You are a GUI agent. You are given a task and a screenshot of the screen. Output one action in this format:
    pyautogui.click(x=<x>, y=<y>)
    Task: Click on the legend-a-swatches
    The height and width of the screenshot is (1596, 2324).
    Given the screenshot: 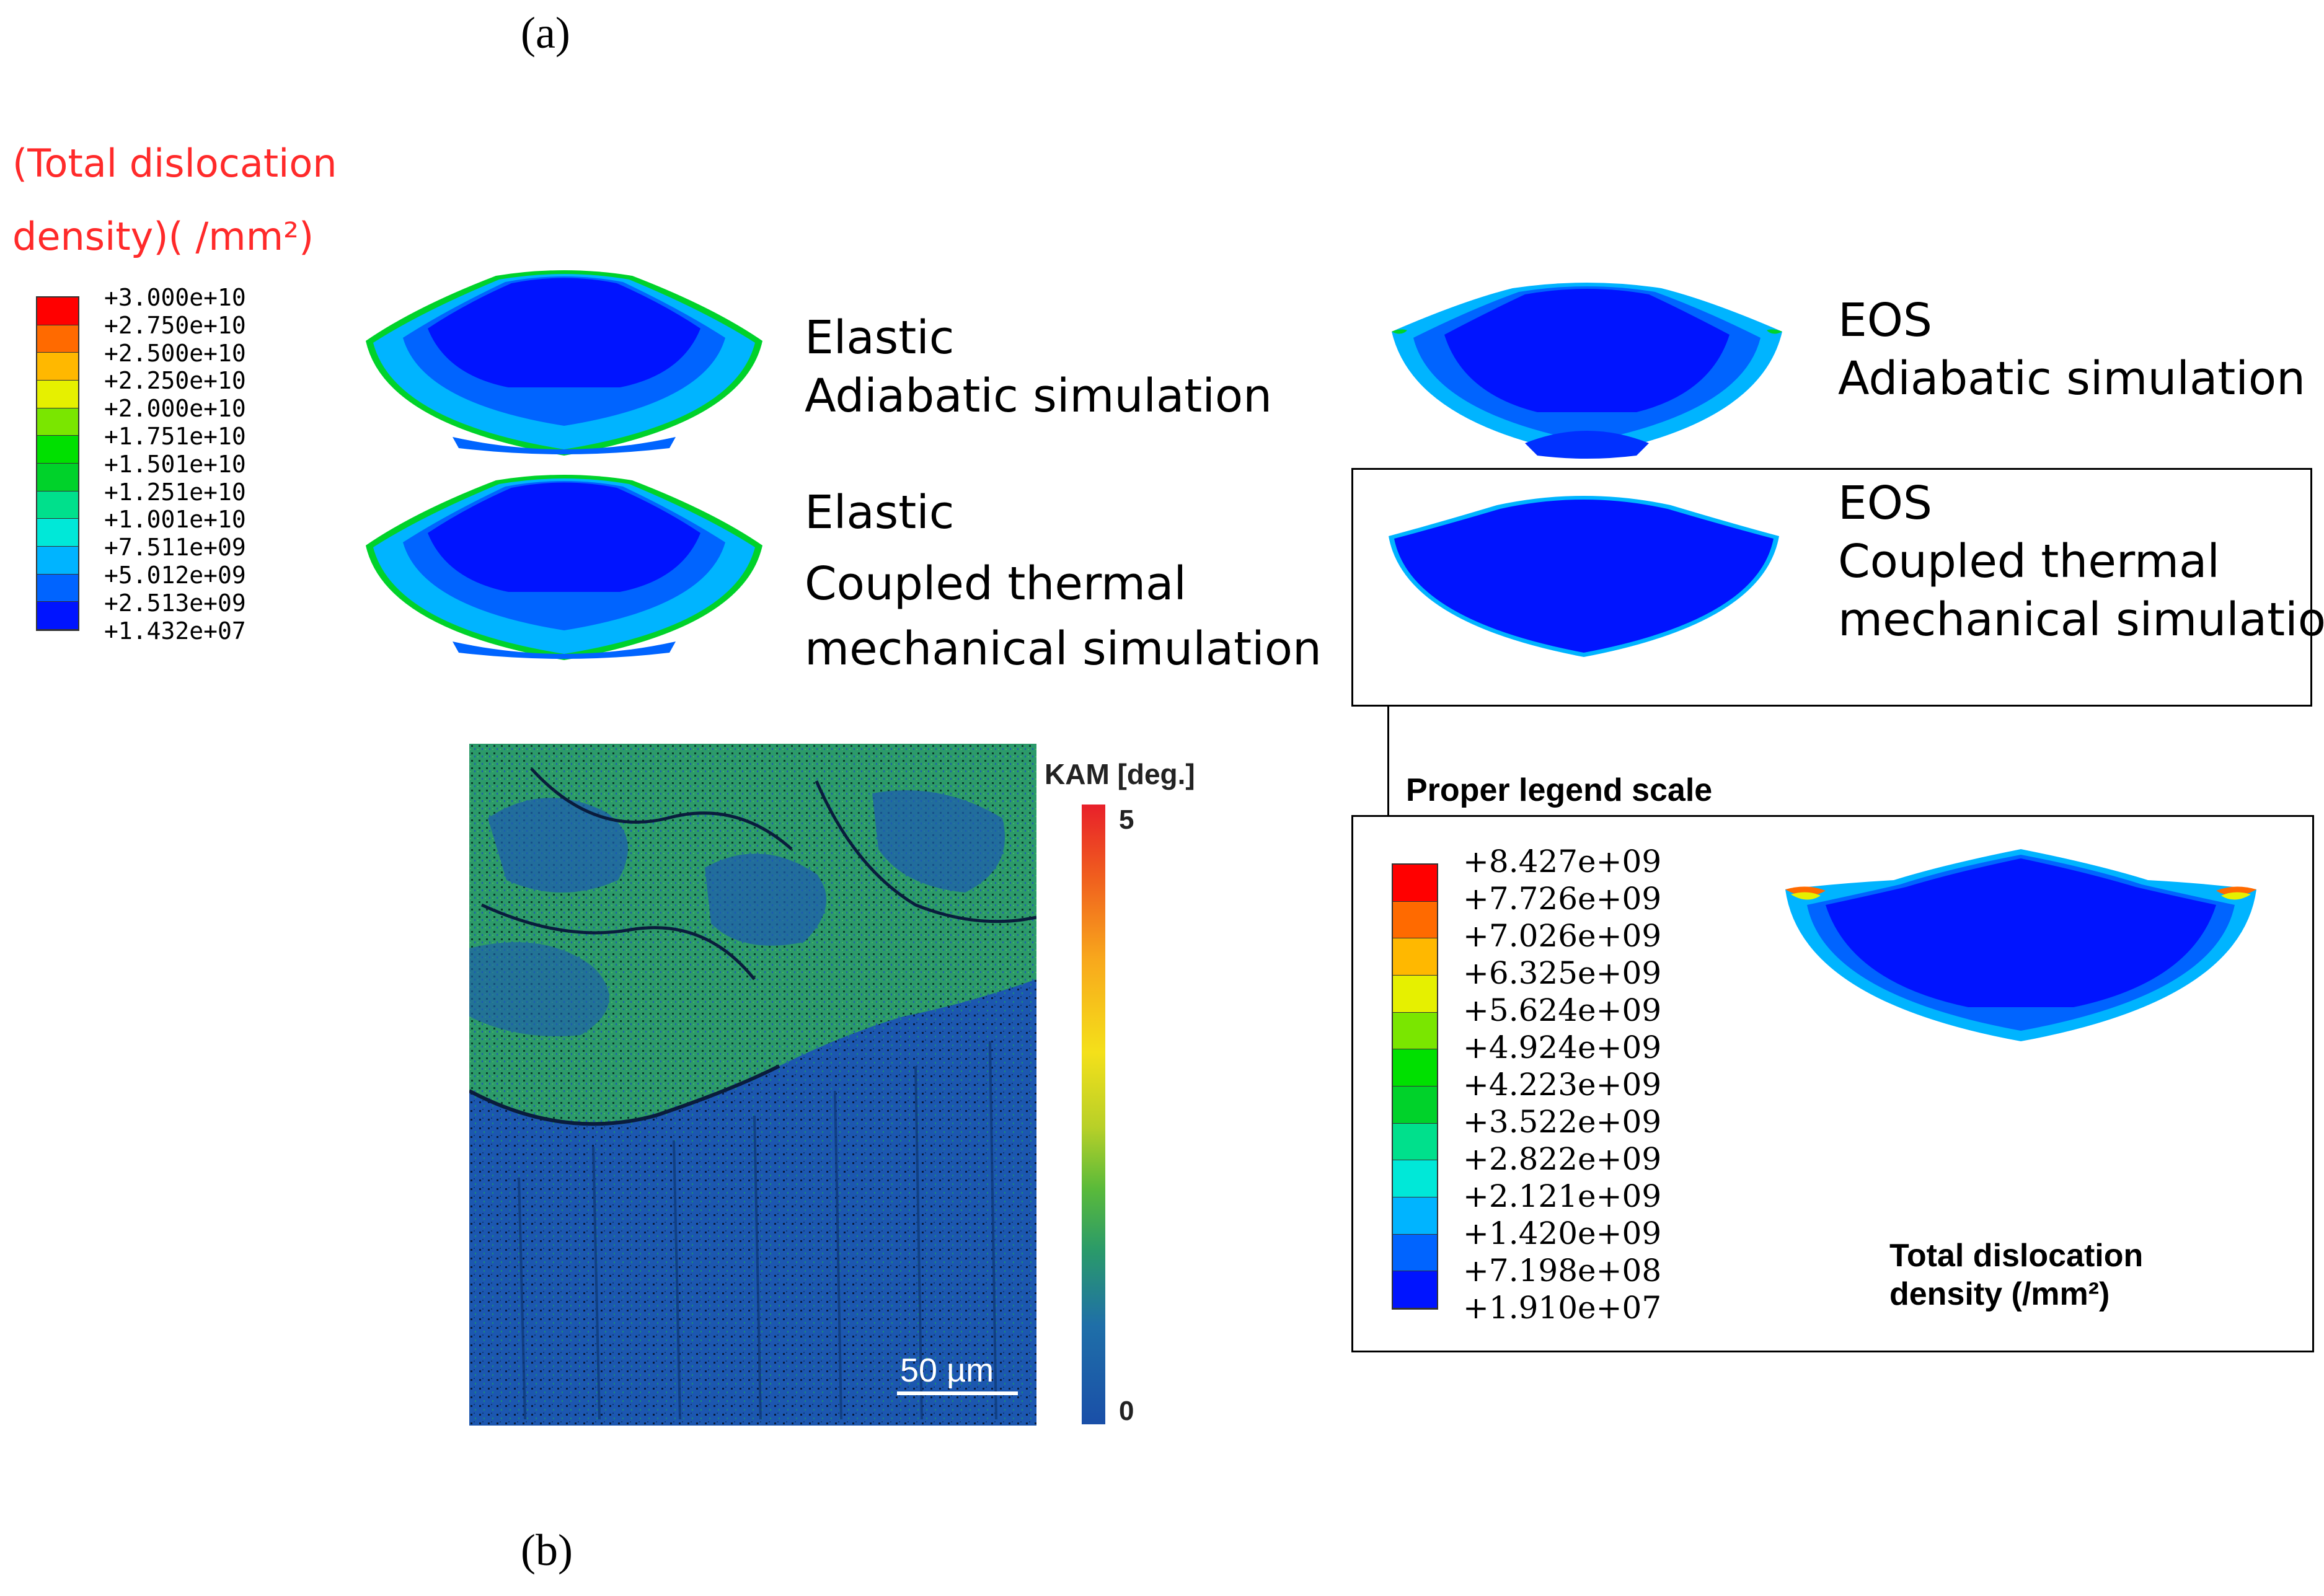 What is the action you would take?
    pyautogui.click(x=57, y=463)
    